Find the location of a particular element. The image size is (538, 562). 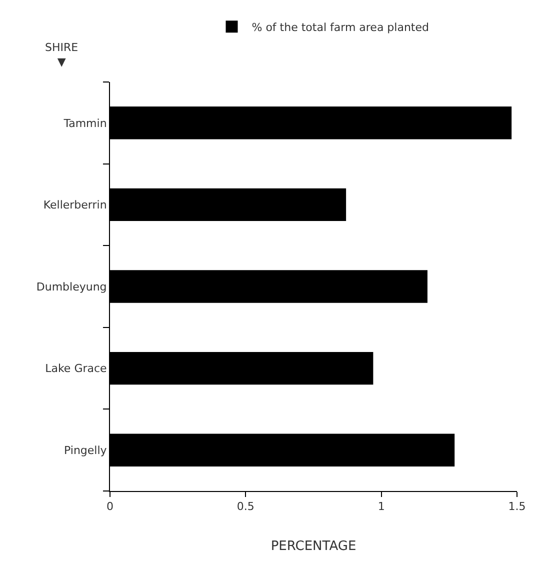

y-tick-label: Tammin is located at coordinates (84, 123).